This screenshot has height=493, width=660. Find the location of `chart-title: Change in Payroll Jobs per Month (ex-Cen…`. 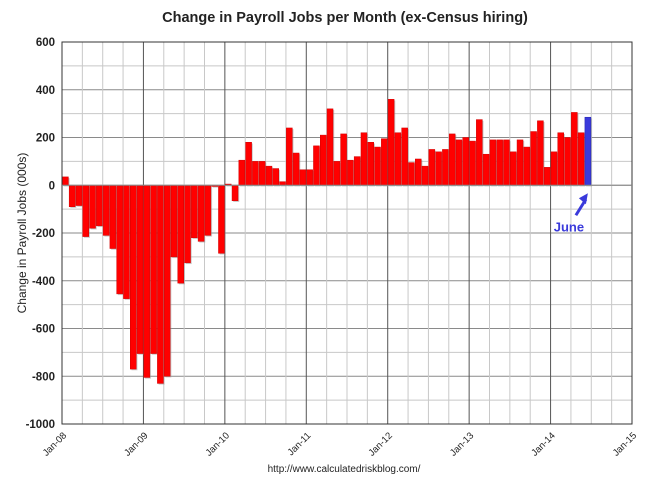

chart-title: Change in Payroll Jobs per Month (ex-Cen… is located at coordinates (345, 18).